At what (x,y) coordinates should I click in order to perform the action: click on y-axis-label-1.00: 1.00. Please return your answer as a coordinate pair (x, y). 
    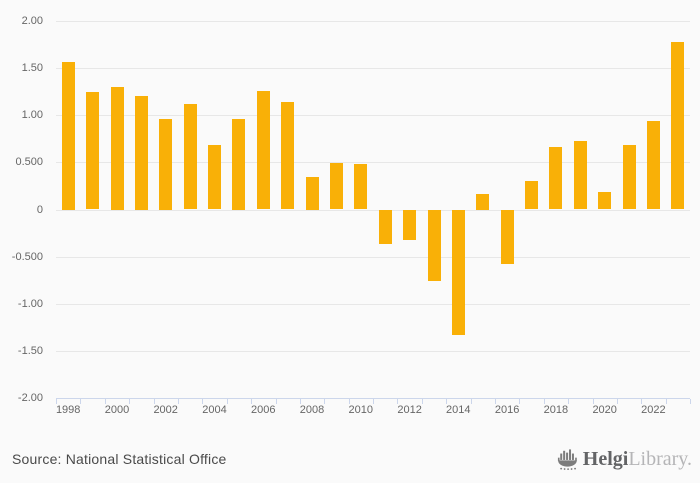
    Looking at the image, I should click on (32, 115).